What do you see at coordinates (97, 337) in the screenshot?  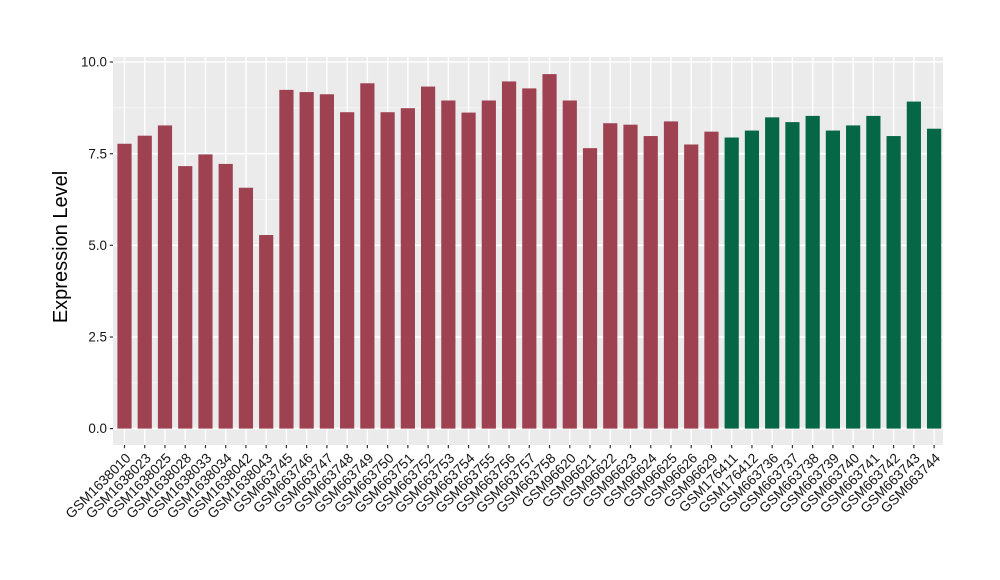 I see `svg-text: 2.5` at bounding box center [97, 337].